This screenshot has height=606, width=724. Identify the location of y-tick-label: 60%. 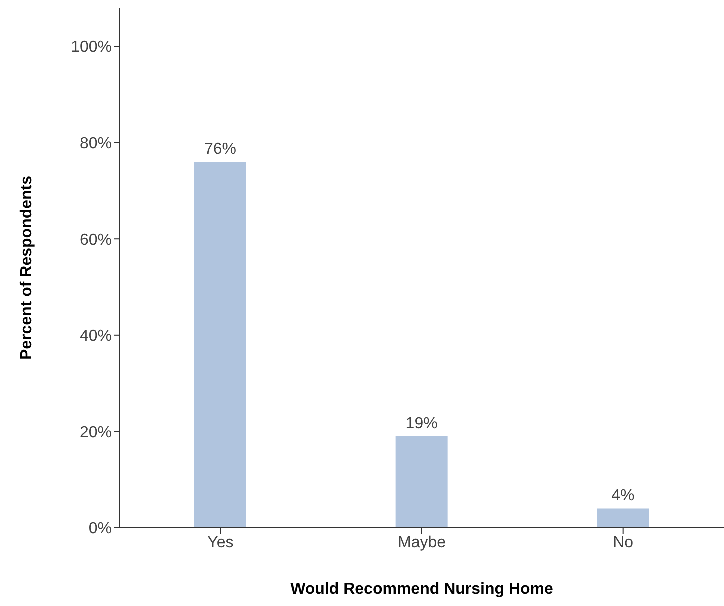
(96, 240).